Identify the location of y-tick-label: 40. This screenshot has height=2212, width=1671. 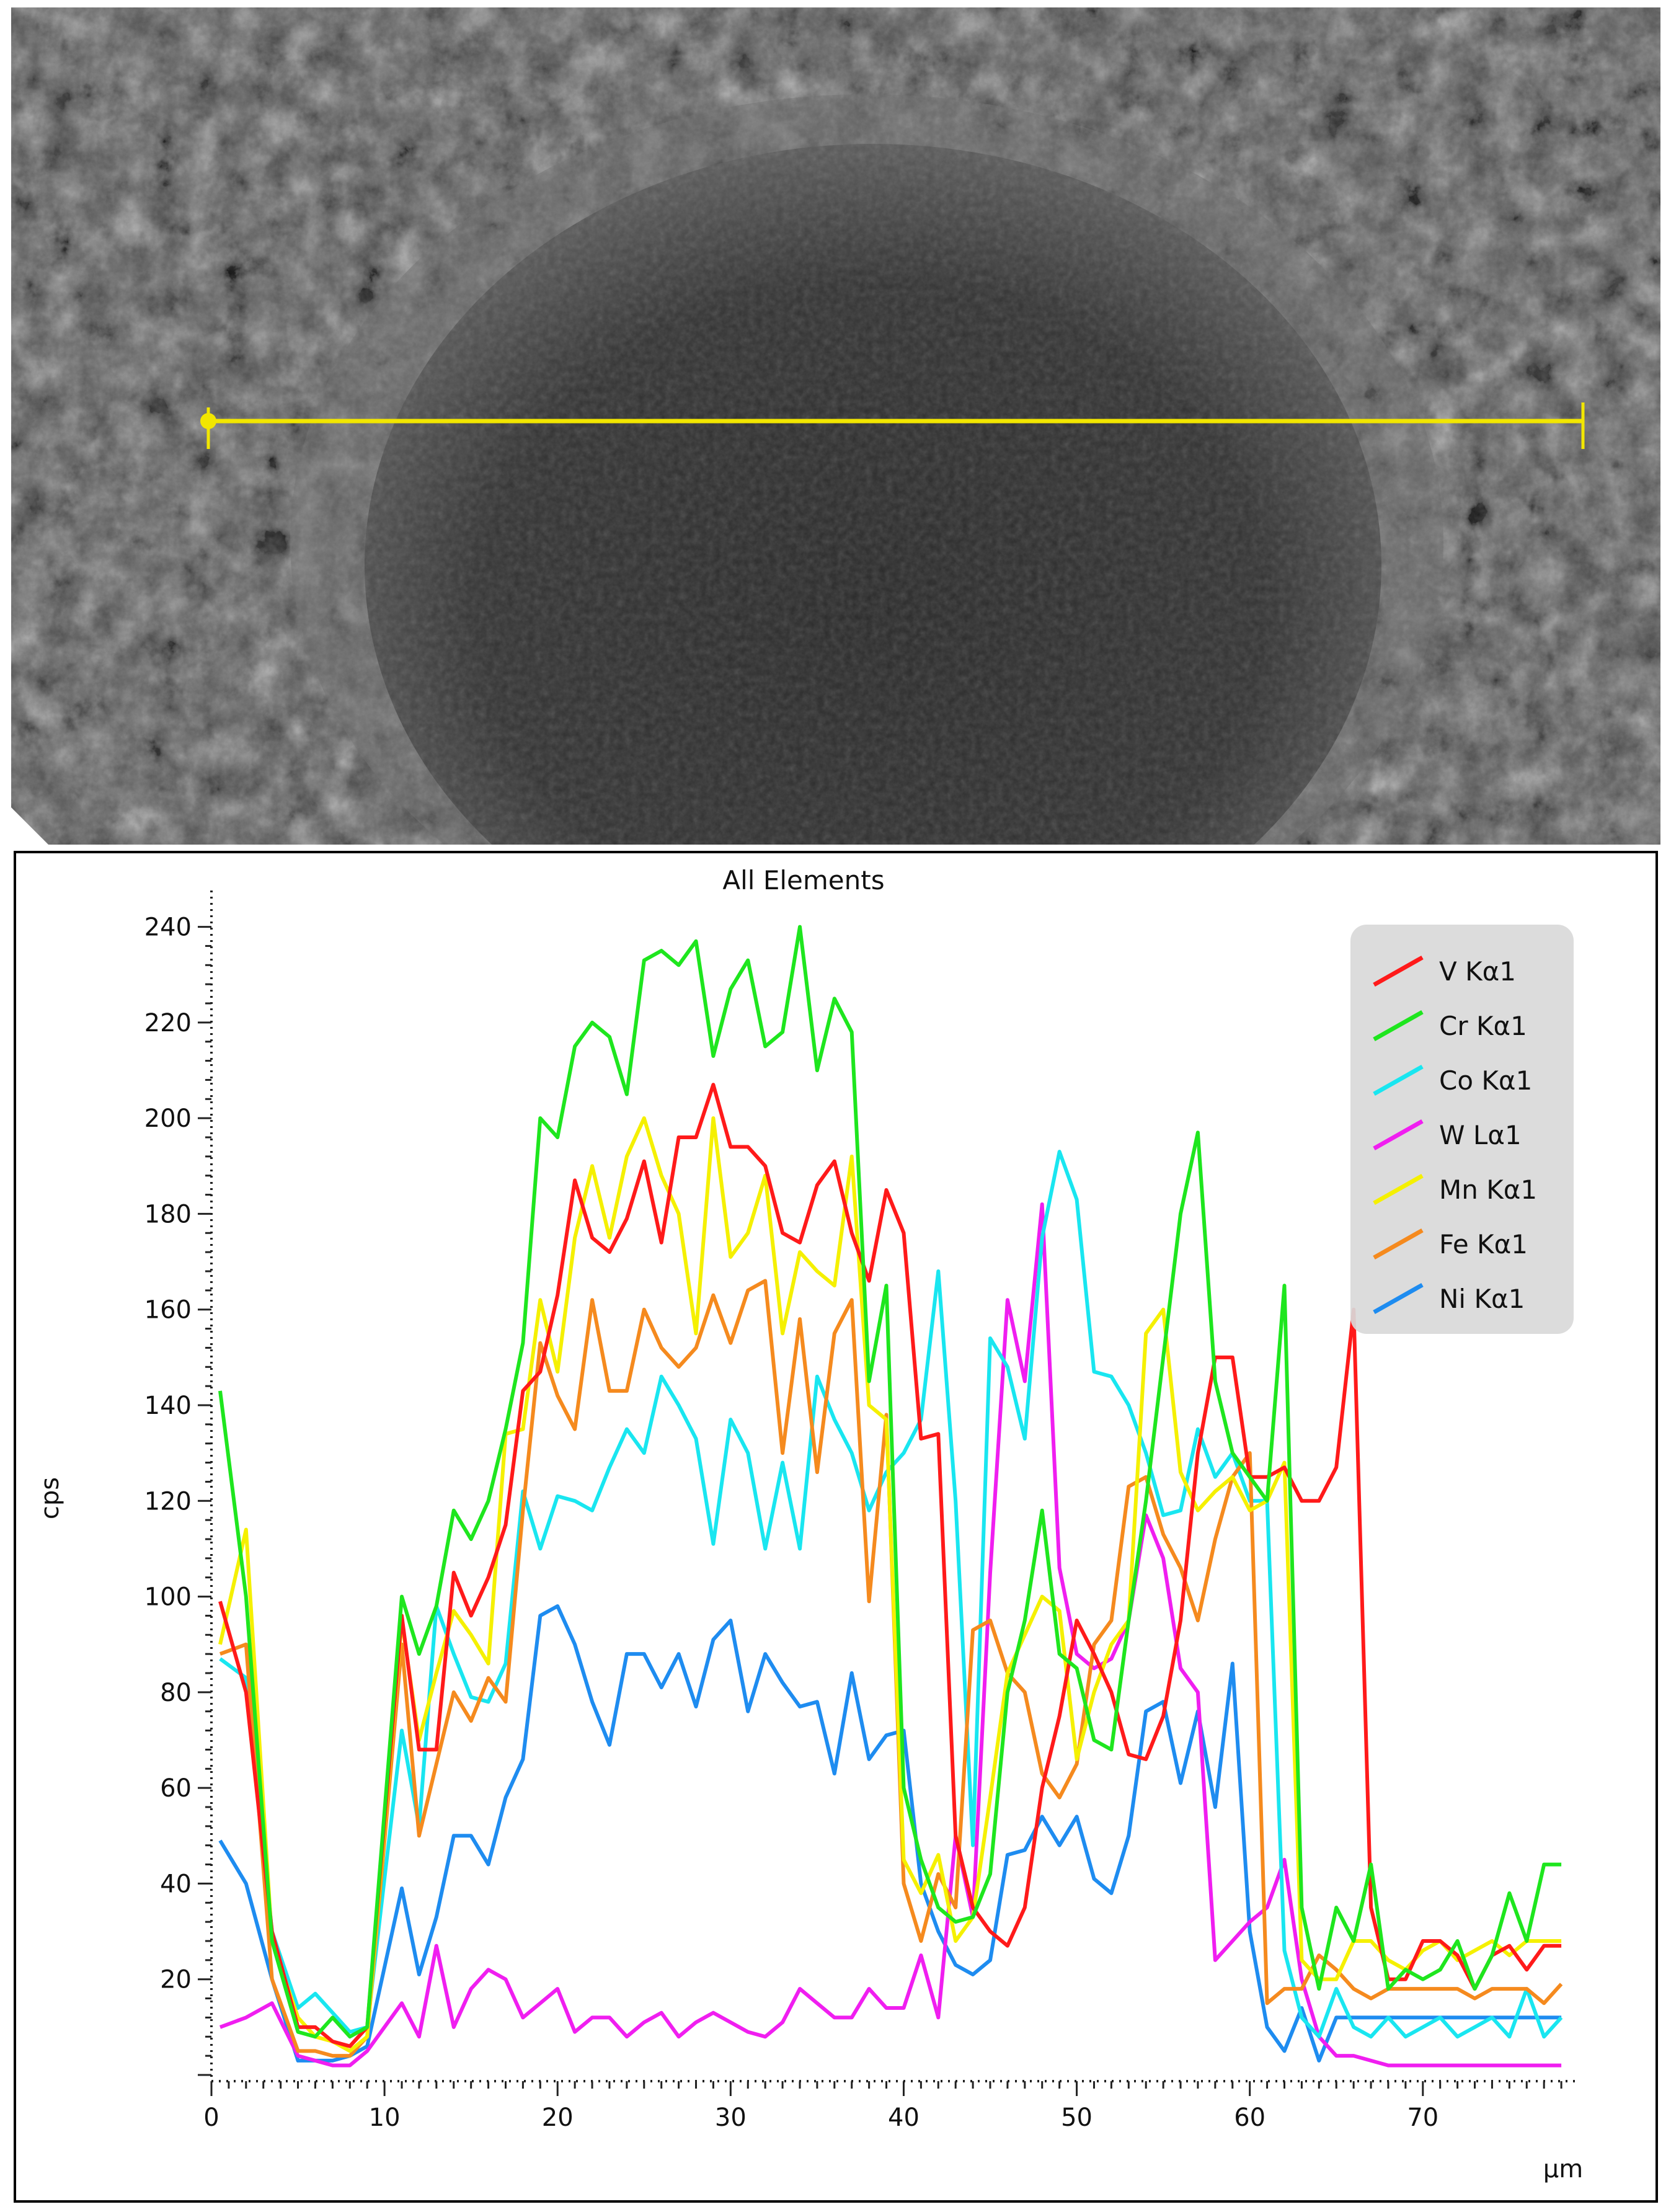
(176, 1884).